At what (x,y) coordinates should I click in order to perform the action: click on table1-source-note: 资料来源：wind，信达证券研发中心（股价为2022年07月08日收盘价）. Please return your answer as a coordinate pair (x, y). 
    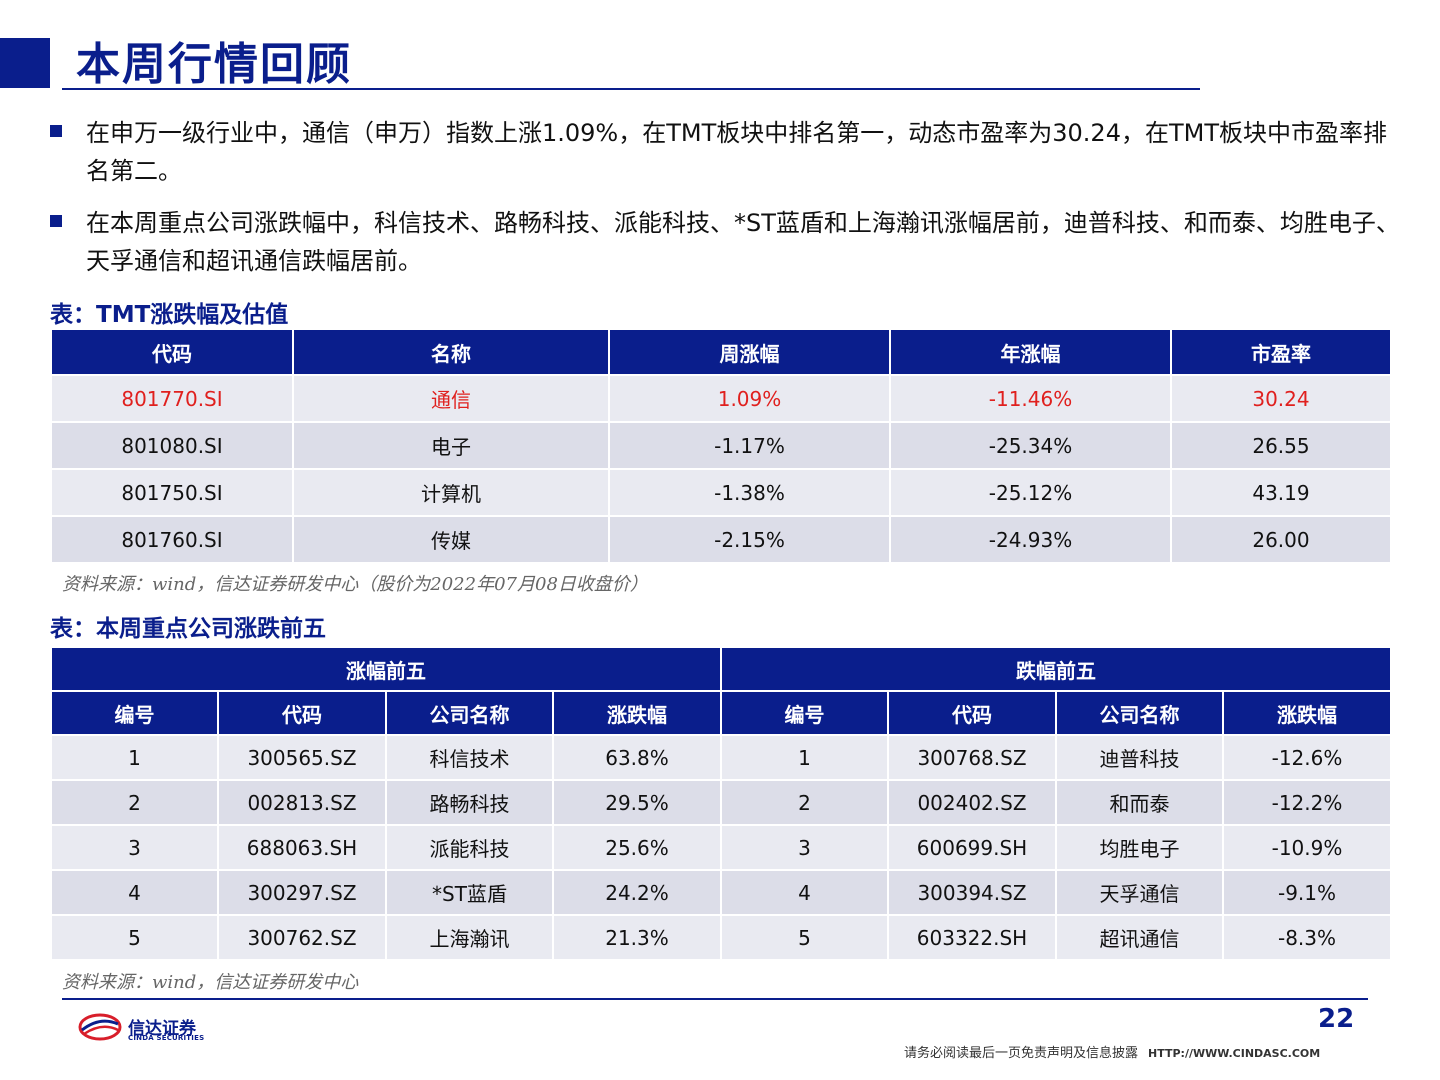
    Looking at the image, I should click on (355, 584).